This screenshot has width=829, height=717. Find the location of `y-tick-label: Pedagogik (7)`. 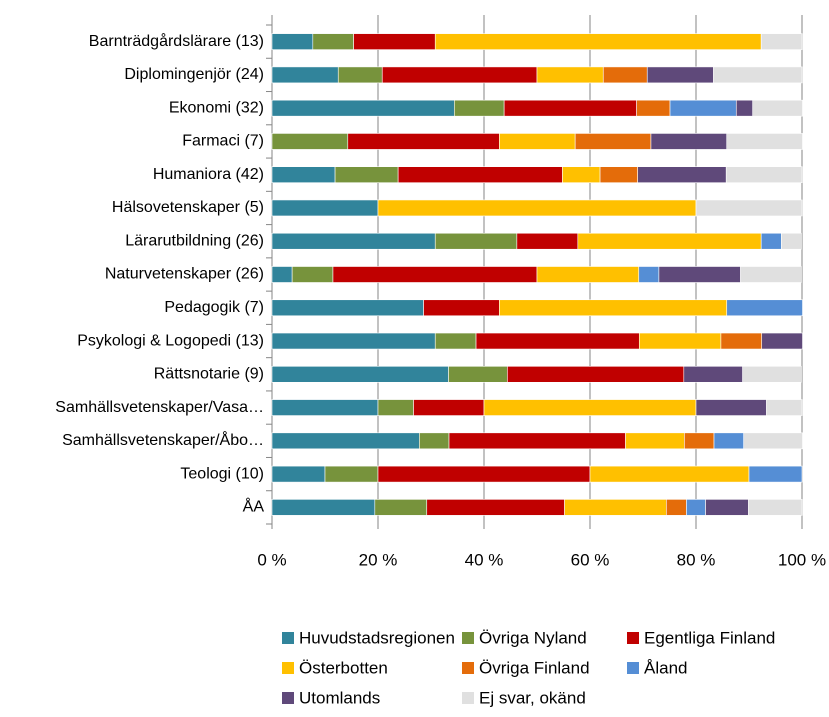

y-tick-label: Pedagogik (7) is located at coordinates (214, 307).